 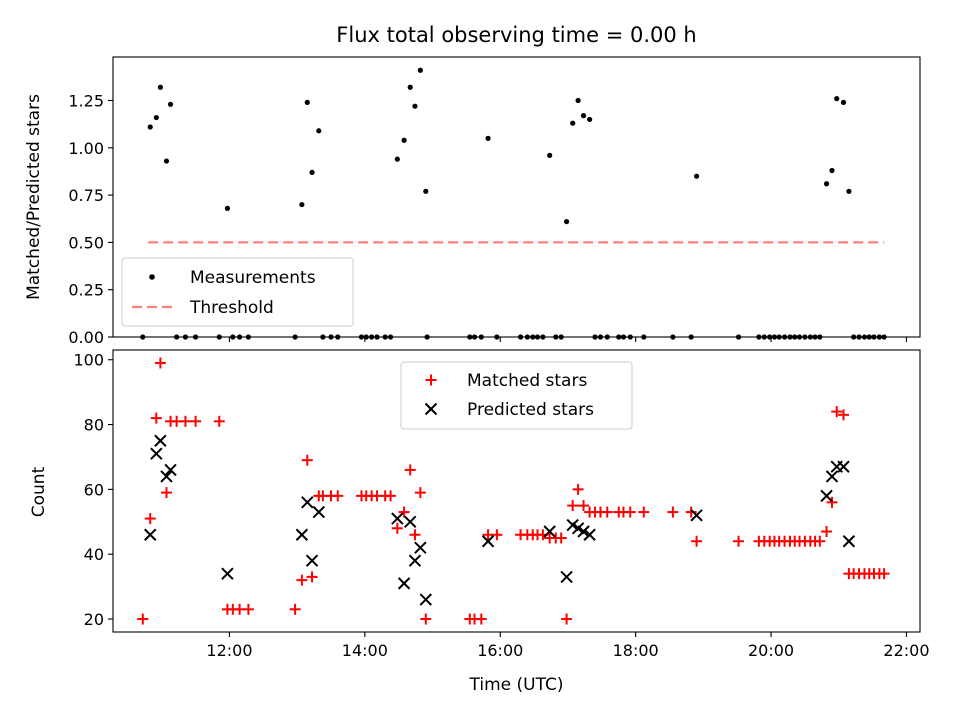 What do you see at coordinates (39, 491) in the screenshot?
I see `bottom-ylabel: Count` at bounding box center [39, 491].